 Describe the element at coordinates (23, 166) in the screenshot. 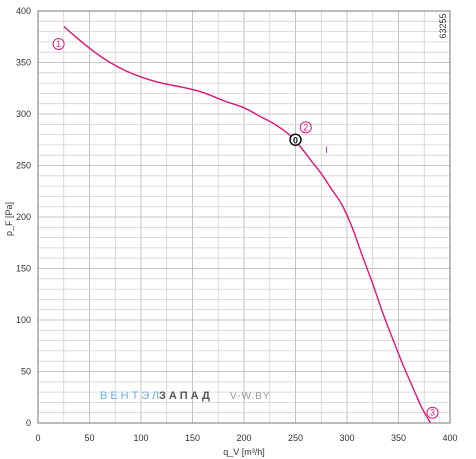

I see `y-tick-label: 250` at that location.